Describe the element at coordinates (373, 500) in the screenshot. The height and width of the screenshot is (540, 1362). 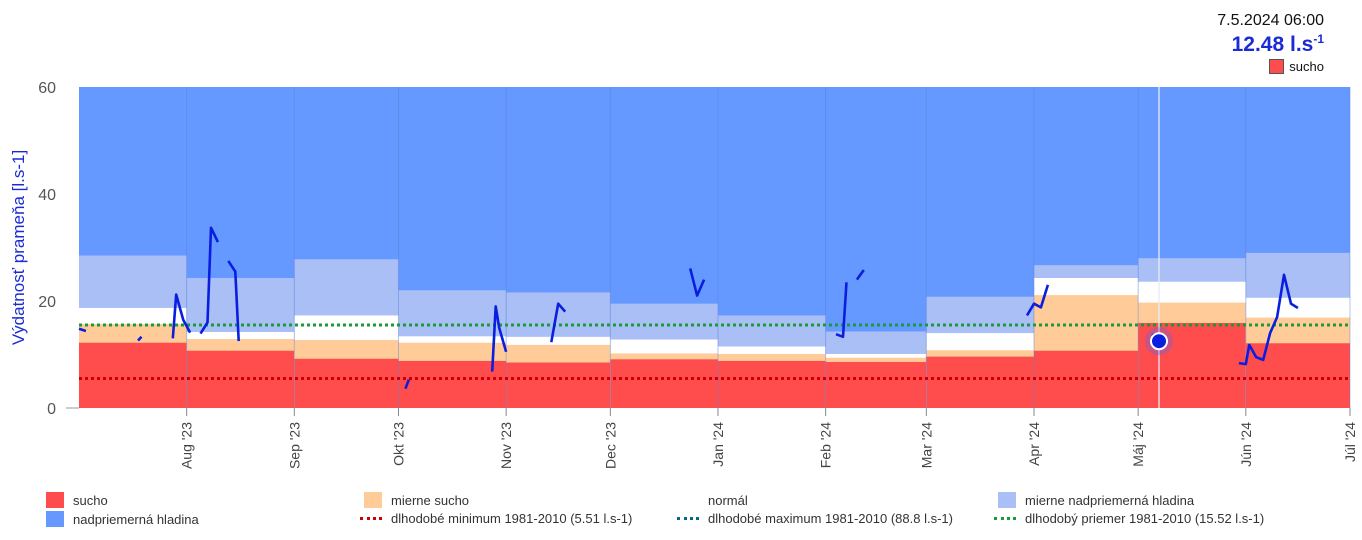
I see `legend-swatch-mierne-sucho` at that location.